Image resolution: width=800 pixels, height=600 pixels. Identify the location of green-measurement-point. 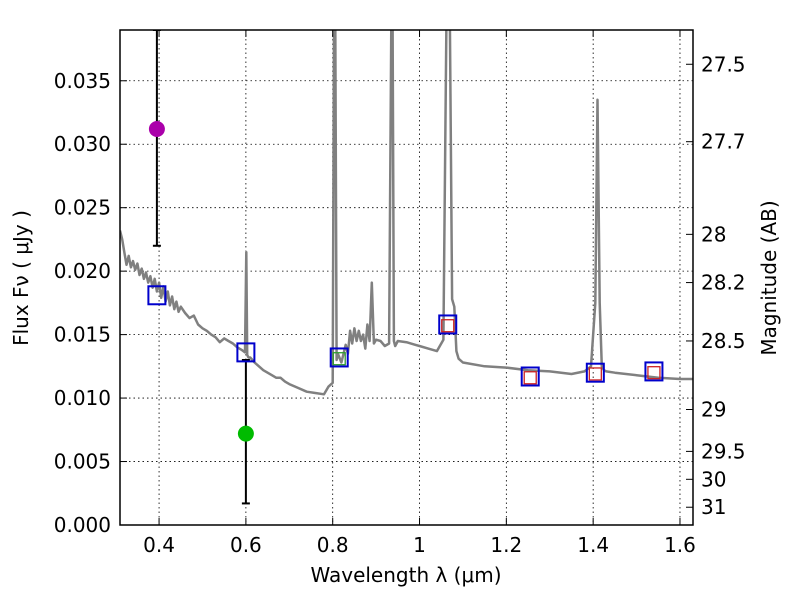
(245, 433).